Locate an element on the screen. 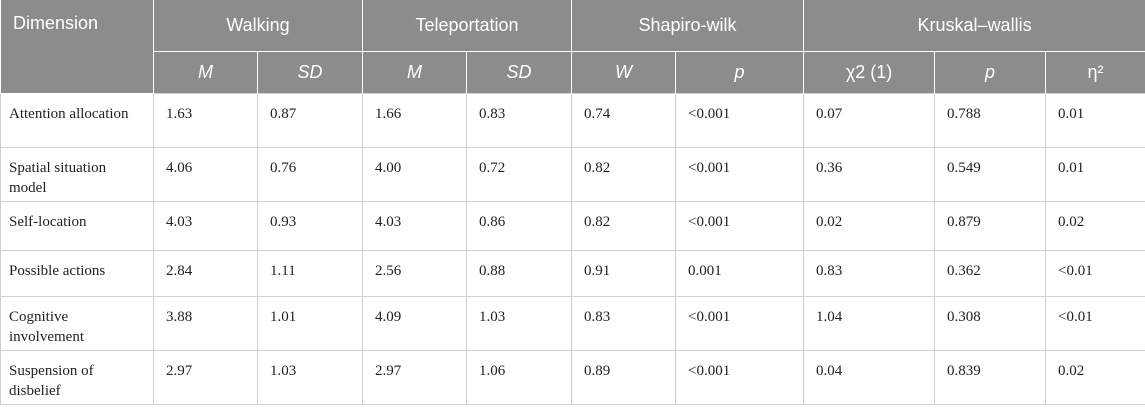 Image resolution: width=1145 pixels, height=410 pixels. cell-kruskal-chi2: 1.04 is located at coordinates (869, 323).